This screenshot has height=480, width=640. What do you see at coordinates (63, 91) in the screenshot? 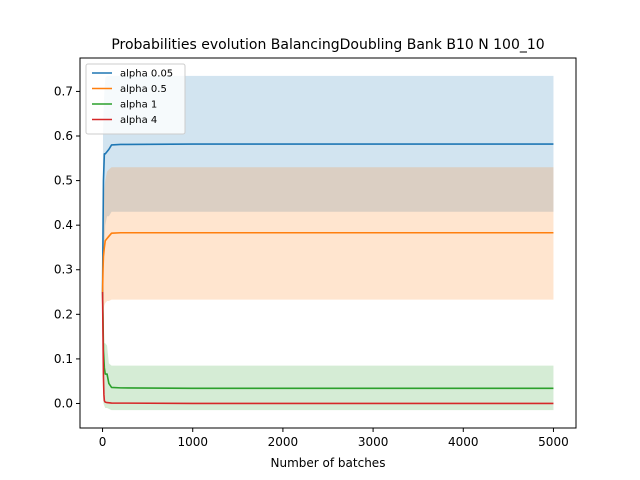
I see `y-tick-label: 0.7` at bounding box center [63, 91].